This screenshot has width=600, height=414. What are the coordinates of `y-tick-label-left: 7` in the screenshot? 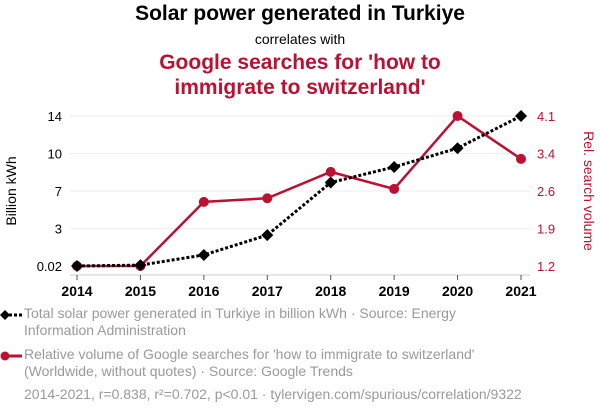 It's located at (58, 191).